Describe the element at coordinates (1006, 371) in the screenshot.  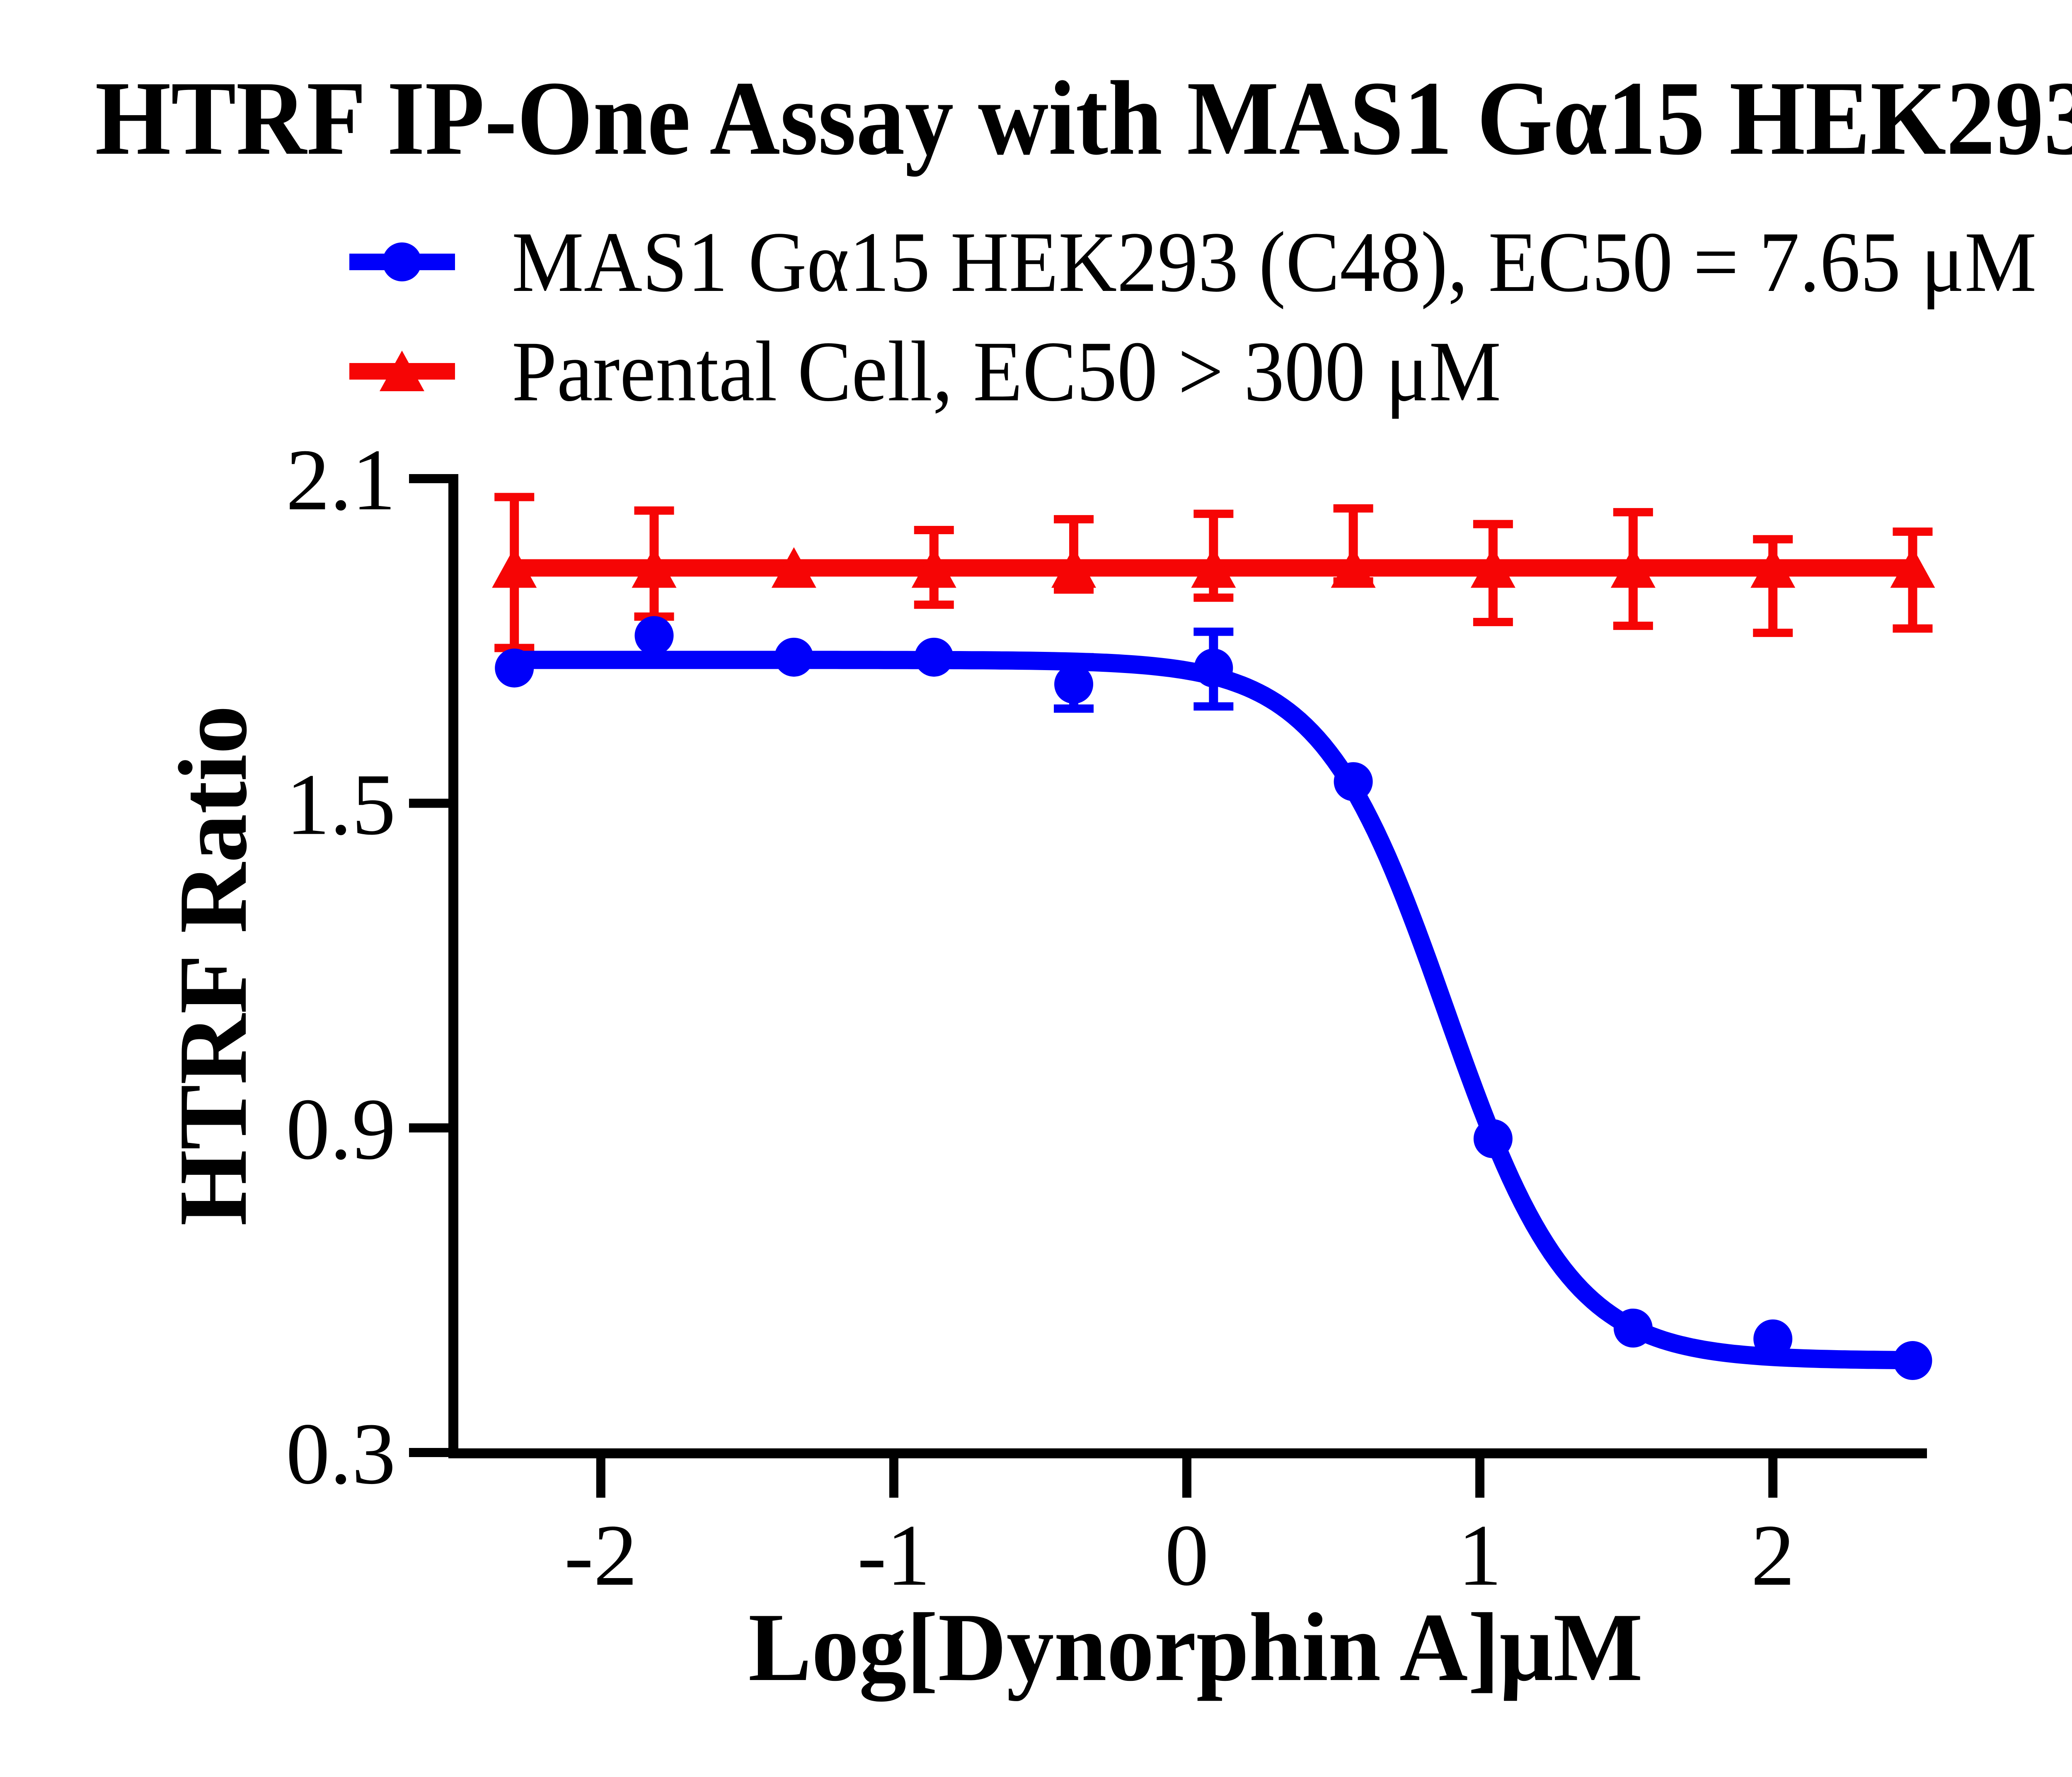
I see `legend-label-parental: Parental Cell, EC50 > 300 μM` at that location.